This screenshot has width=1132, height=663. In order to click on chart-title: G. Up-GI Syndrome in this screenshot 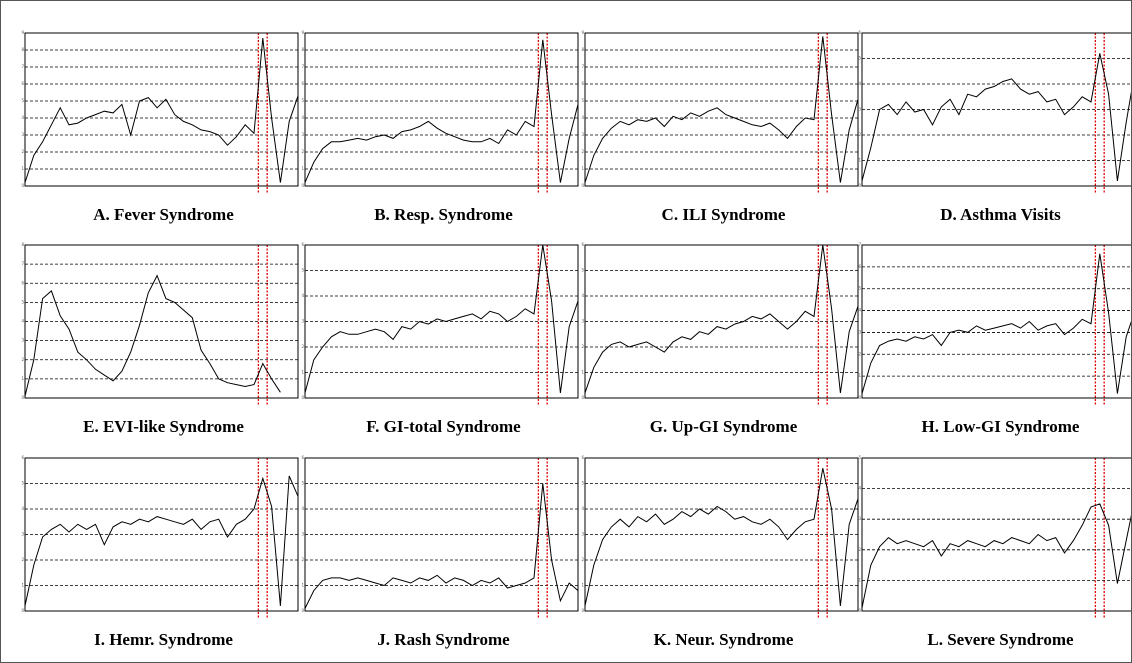, I will do `click(724, 426)`.